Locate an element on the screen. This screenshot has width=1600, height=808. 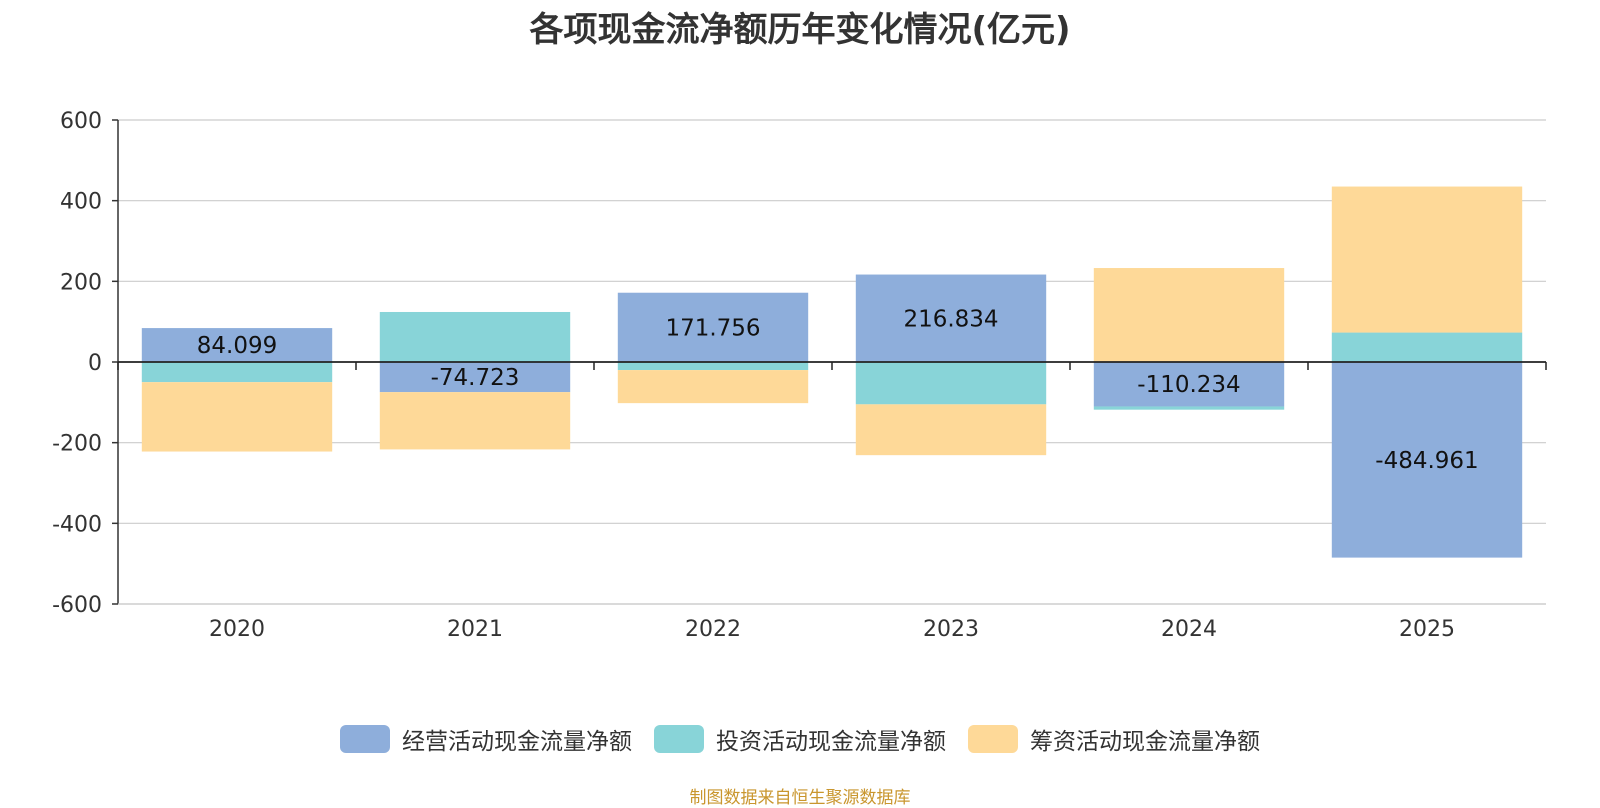
data-label-2023: 216.834 is located at coordinates (950, 319).